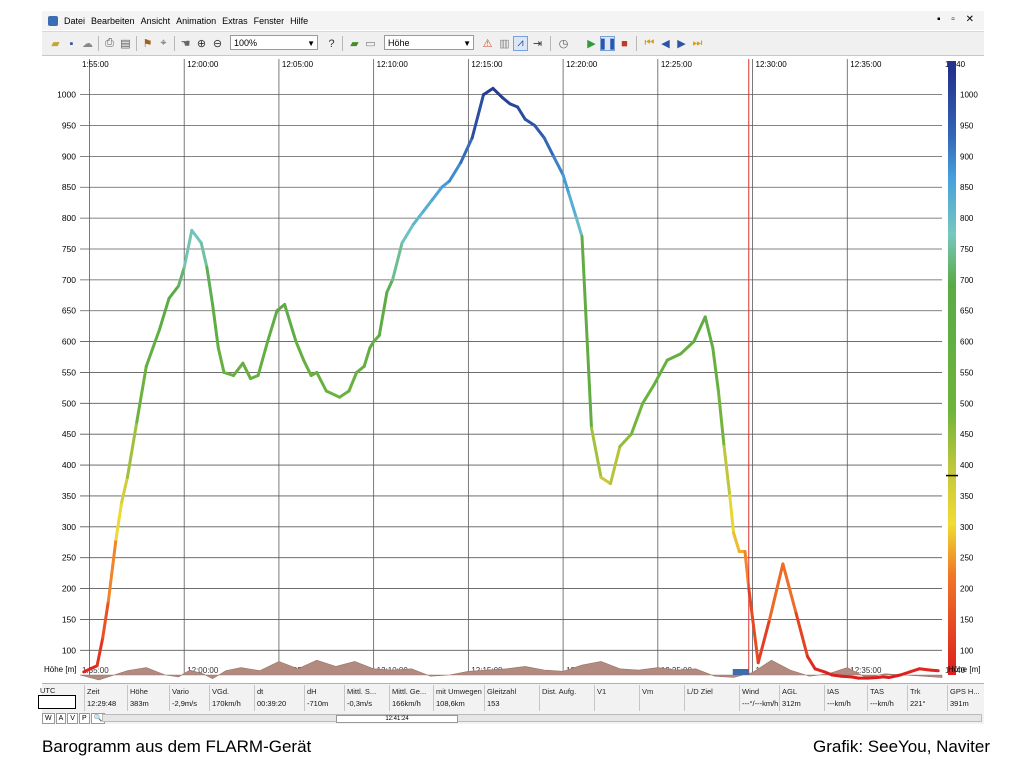 The width and height of the screenshot is (1024, 768). Describe the element at coordinates (201, 44) in the screenshot. I see `zoom-in-icon: ⊕` at that location.